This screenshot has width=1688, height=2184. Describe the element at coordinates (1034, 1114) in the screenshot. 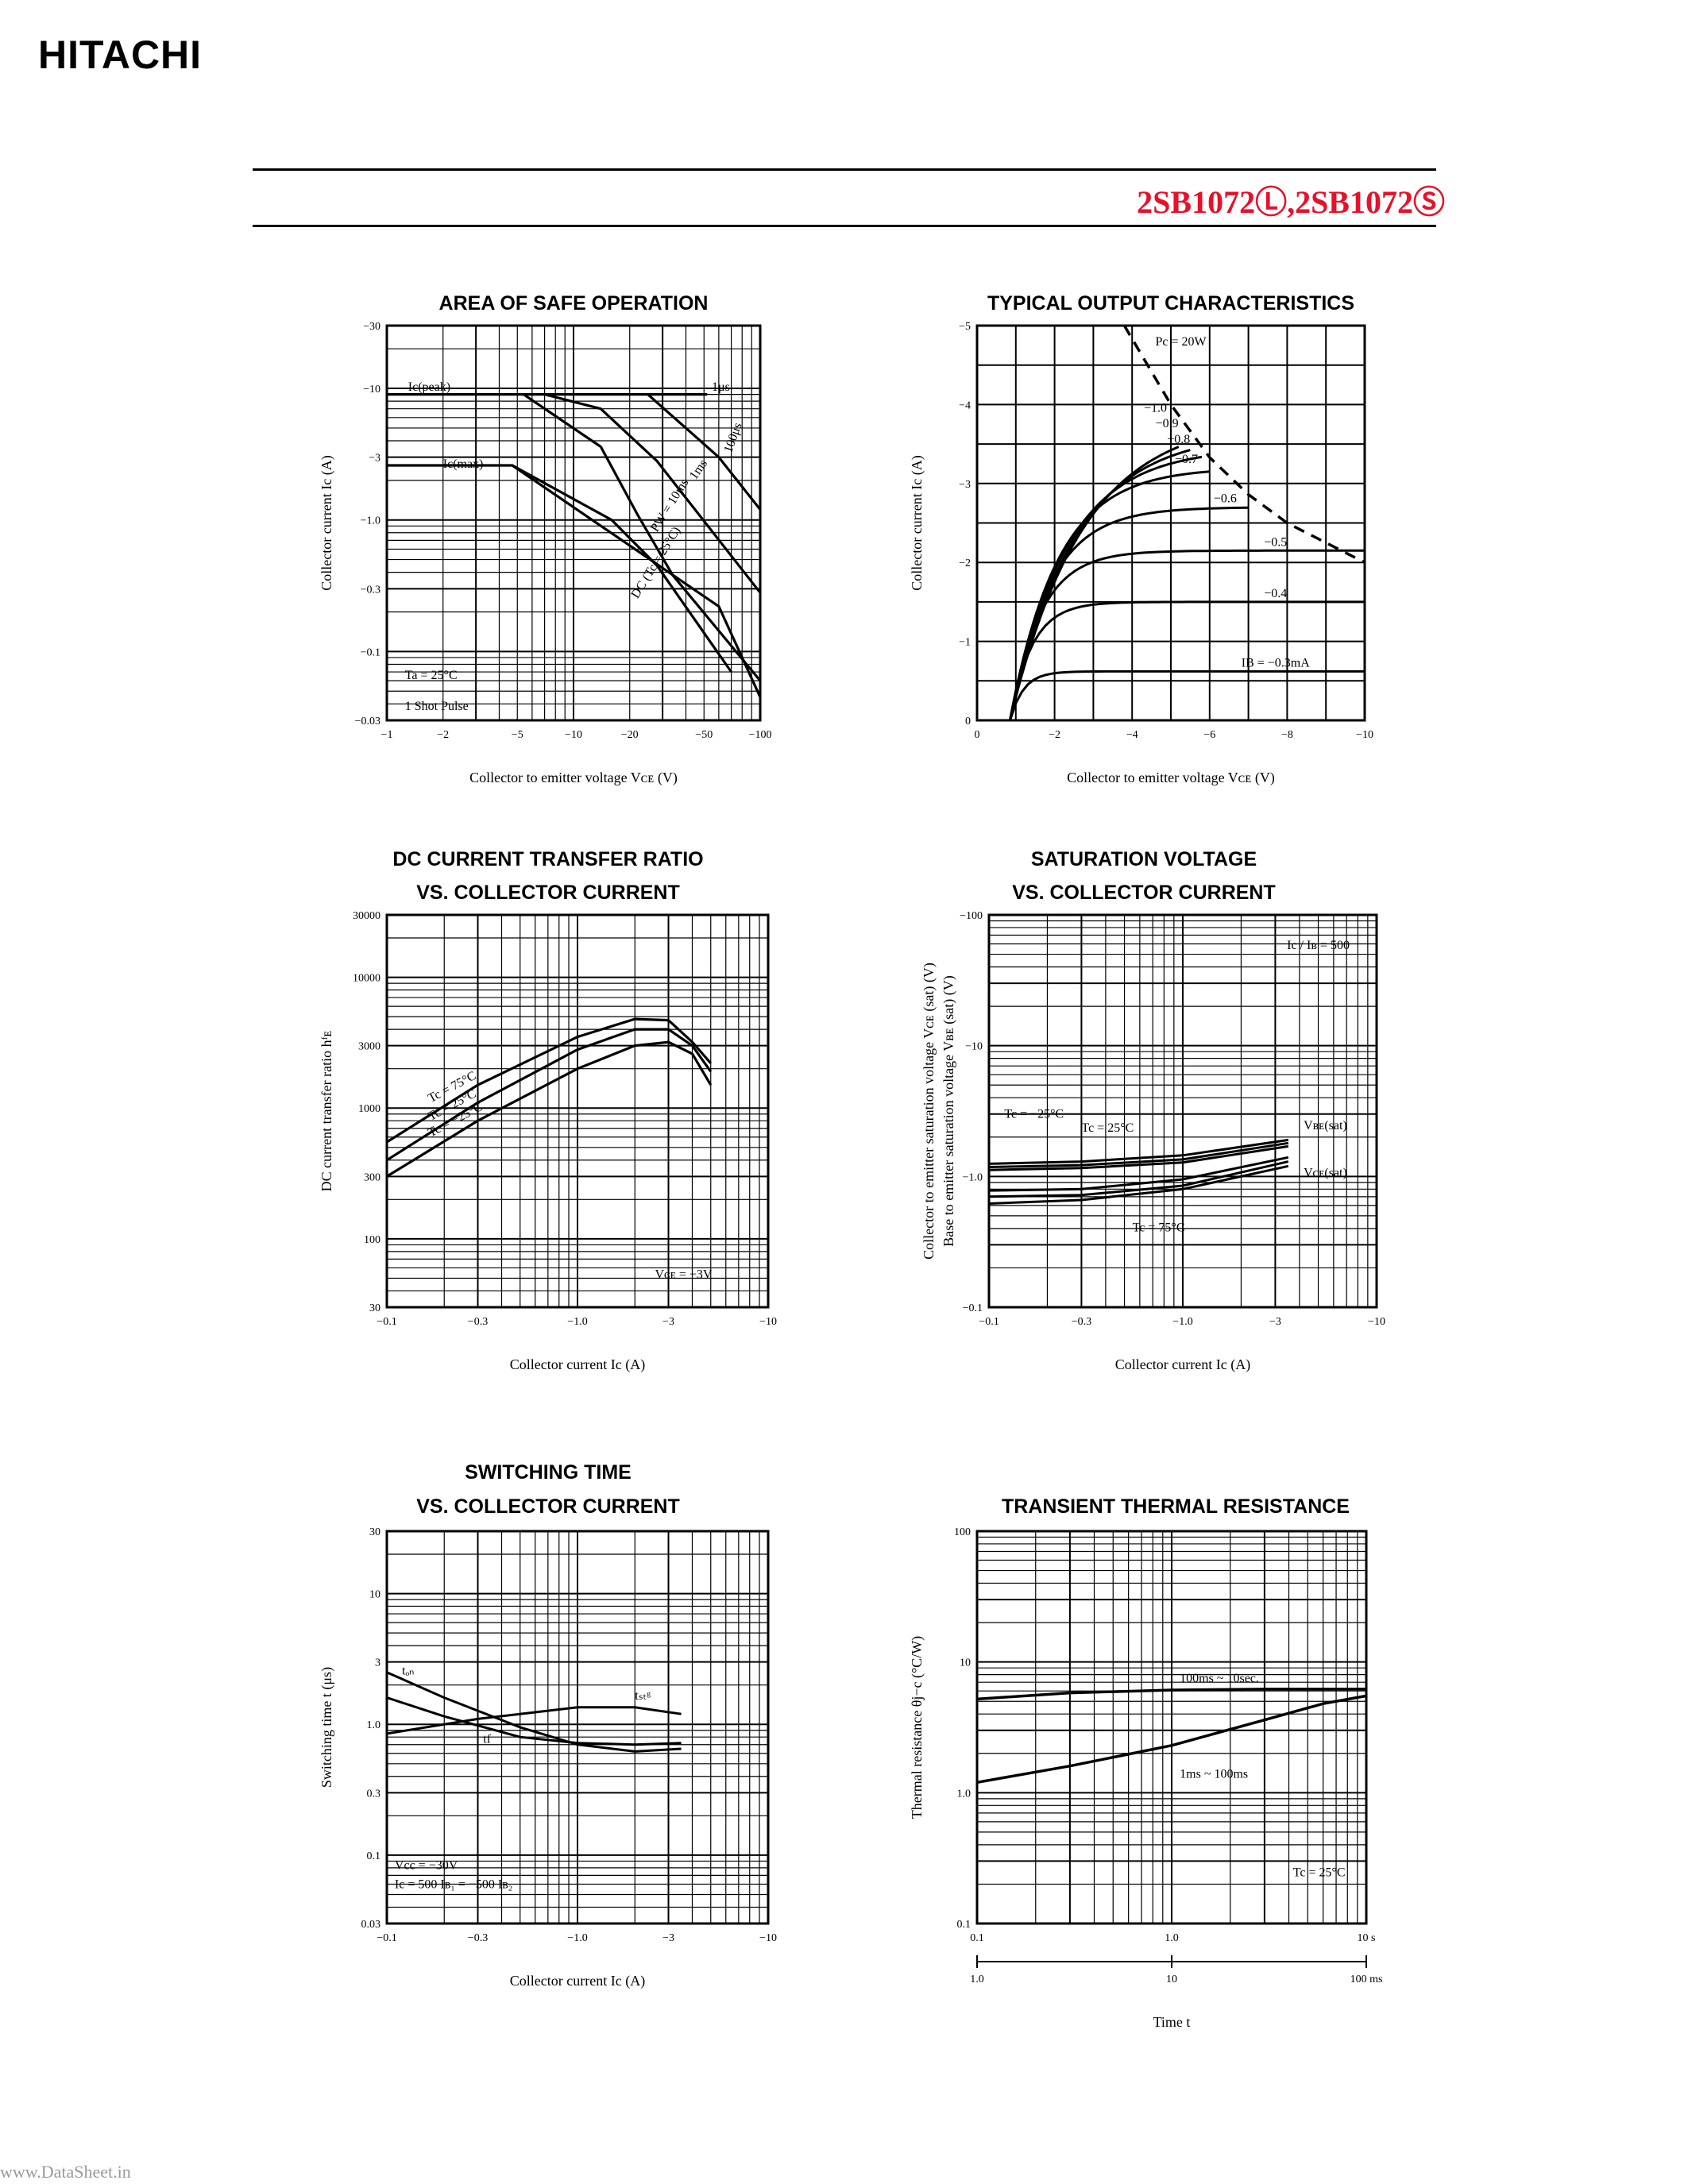

I see `chart-annotation: Tc = −25°C` at that location.